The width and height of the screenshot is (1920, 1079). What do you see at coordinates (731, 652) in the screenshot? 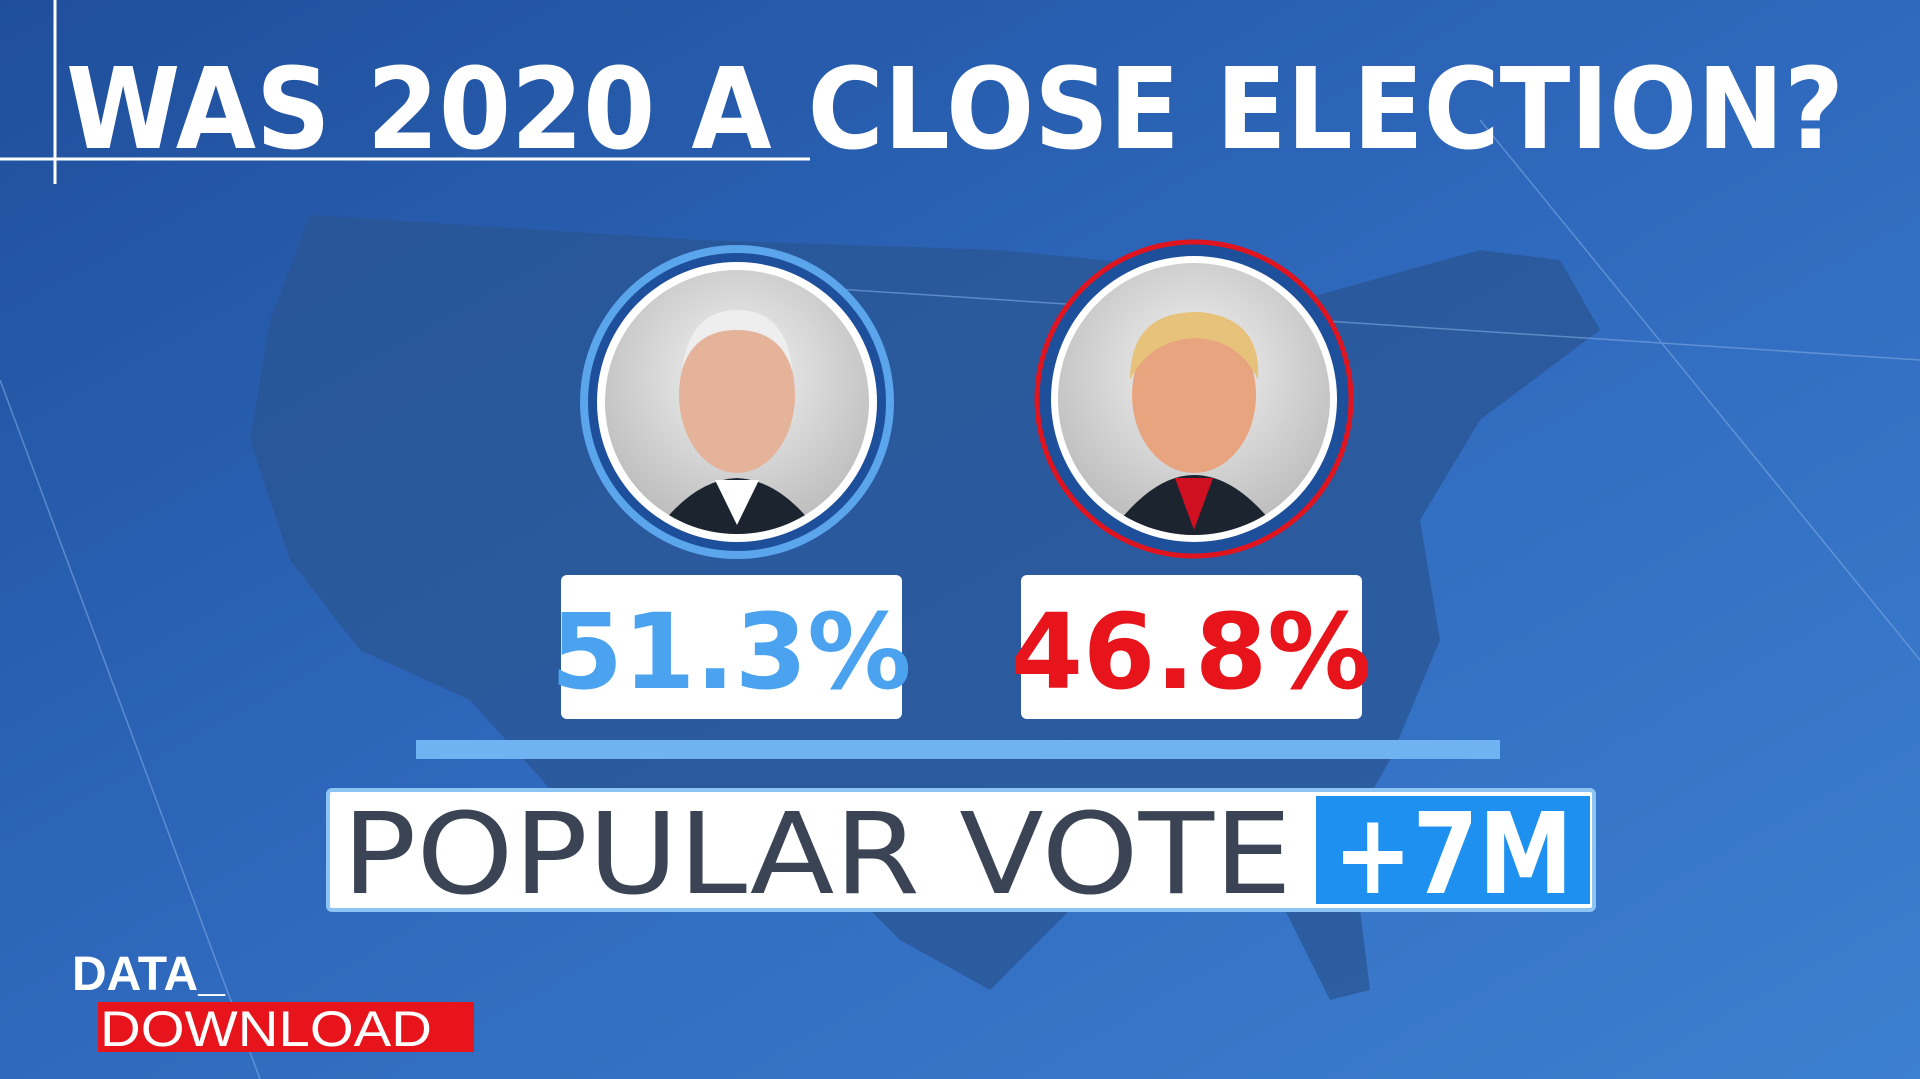
I see `biden-share: 51.3%` at bounding box center [731, 652].